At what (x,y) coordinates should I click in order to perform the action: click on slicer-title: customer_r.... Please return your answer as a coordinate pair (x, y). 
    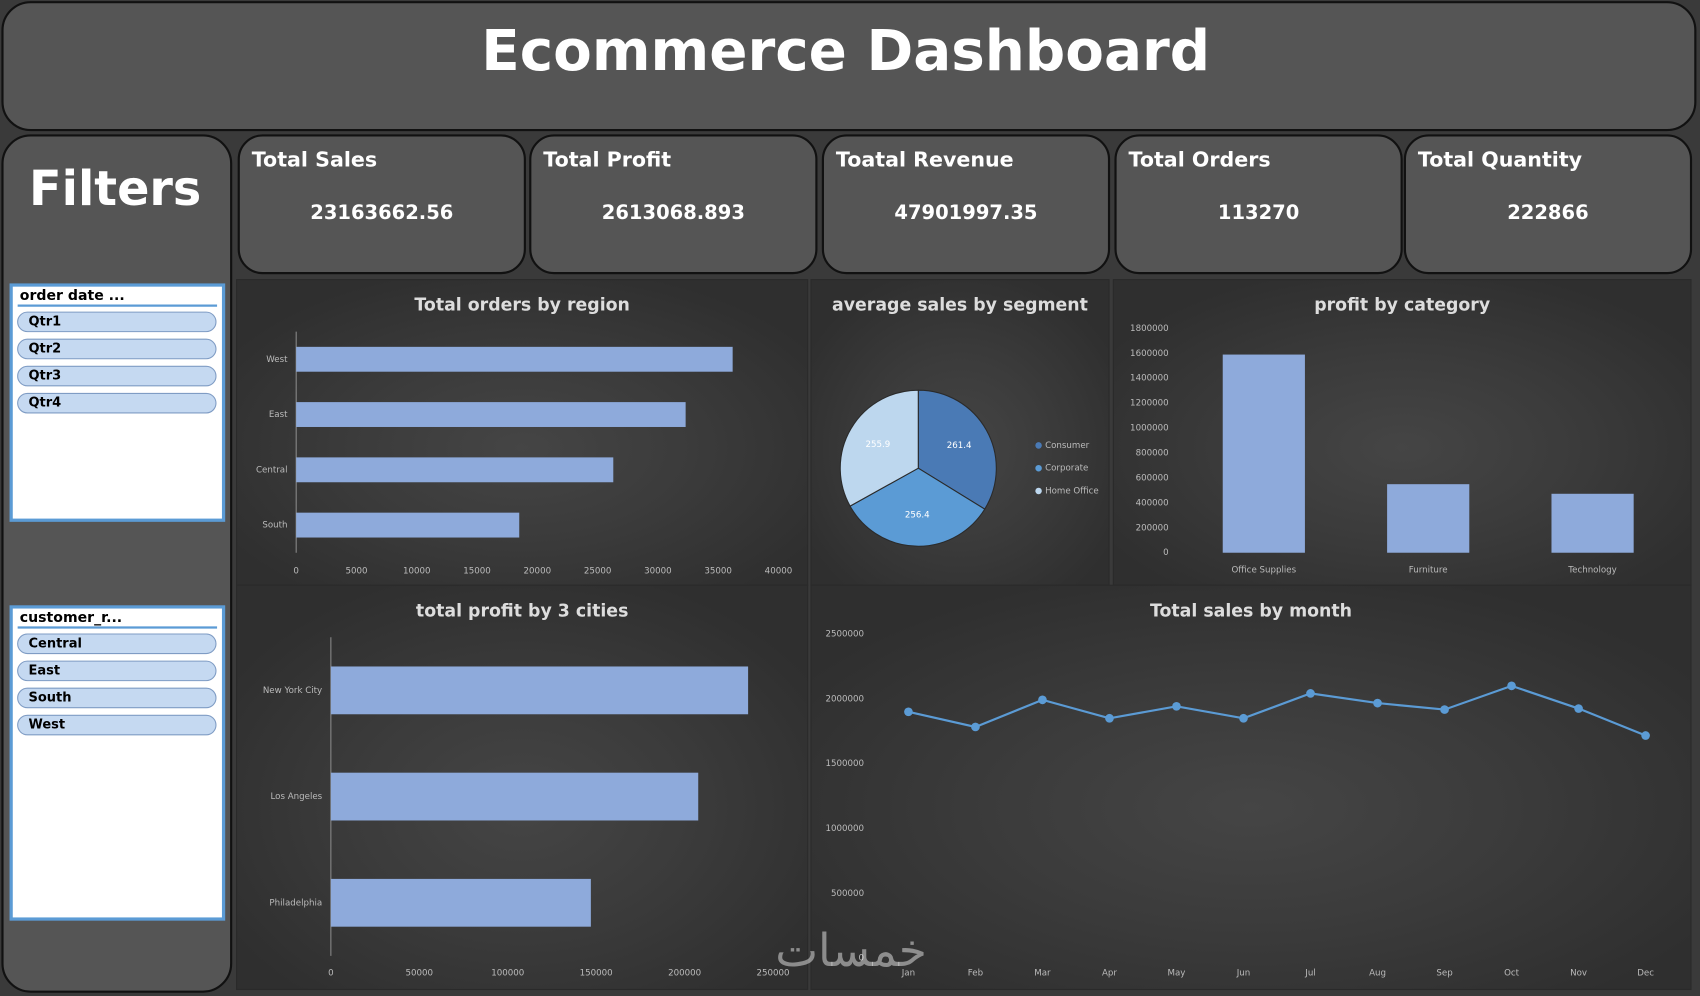
    Looking at the image, I should click on (71, 618).